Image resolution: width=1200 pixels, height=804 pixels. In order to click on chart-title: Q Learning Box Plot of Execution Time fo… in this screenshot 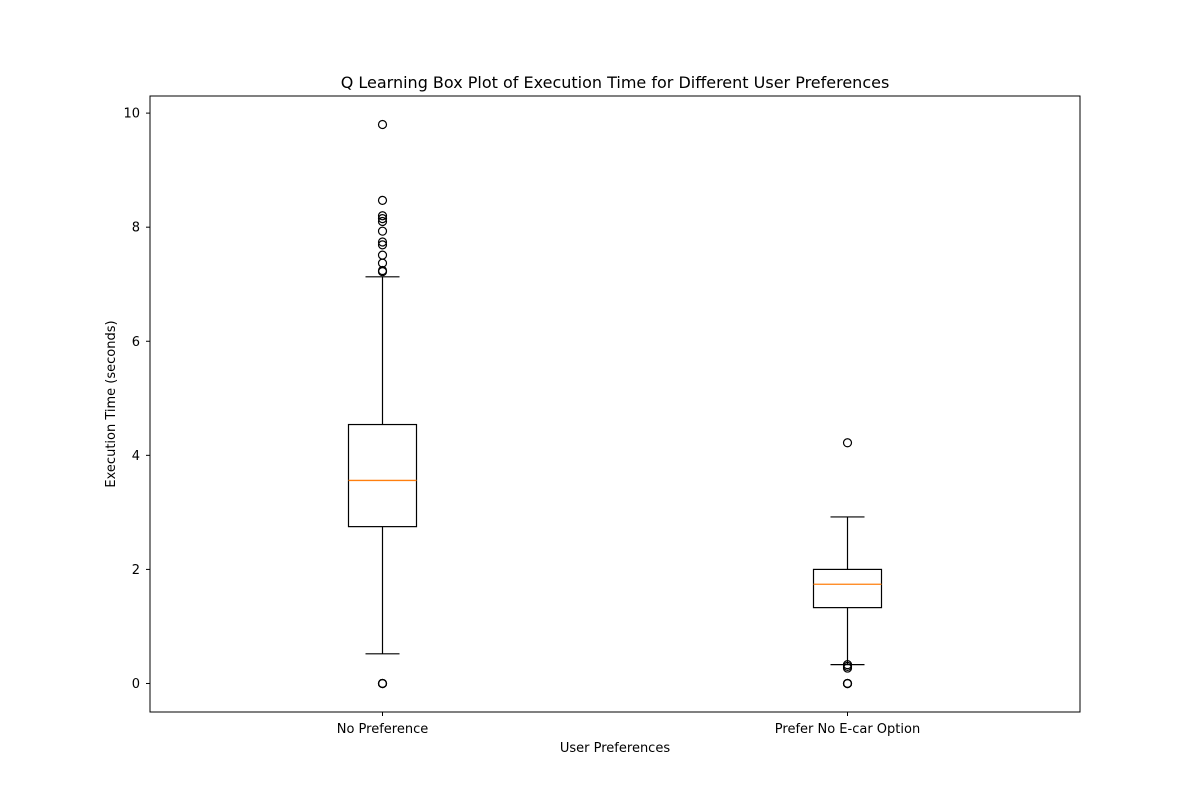, I will do `click(615, 82)`.